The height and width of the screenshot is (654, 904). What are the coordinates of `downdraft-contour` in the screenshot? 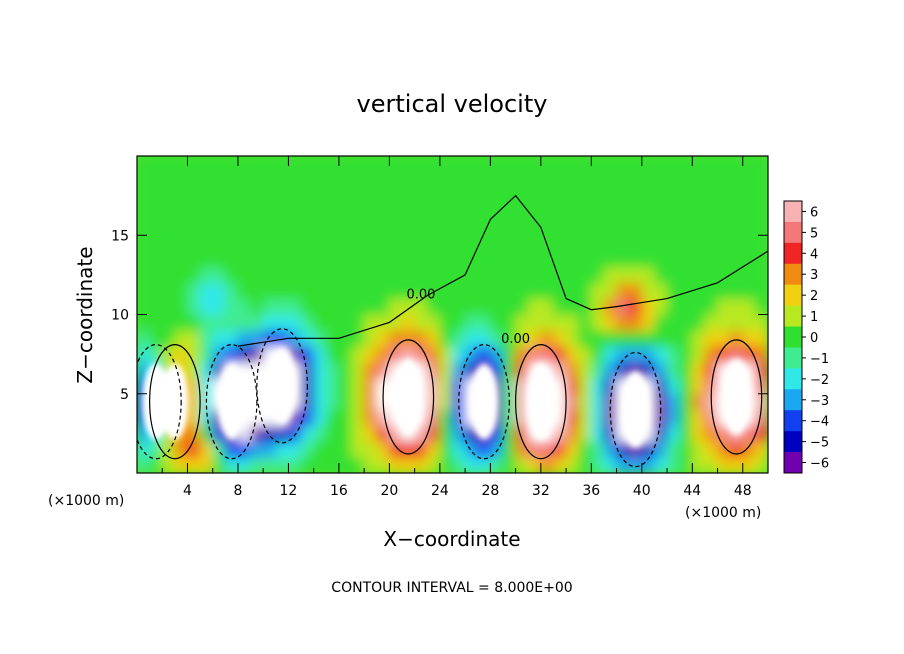 It's located at (231, 402).